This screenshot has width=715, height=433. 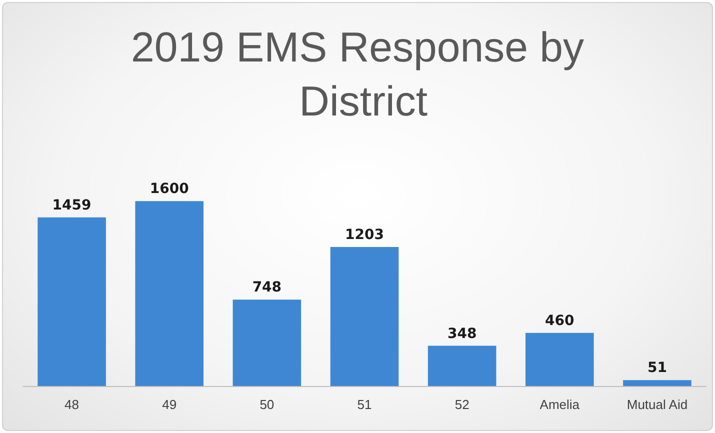 What do you see at coordinates (560, 404) in the screenshot?
I see `x-tick-label: Amelia` at bounding box center [560, 404].